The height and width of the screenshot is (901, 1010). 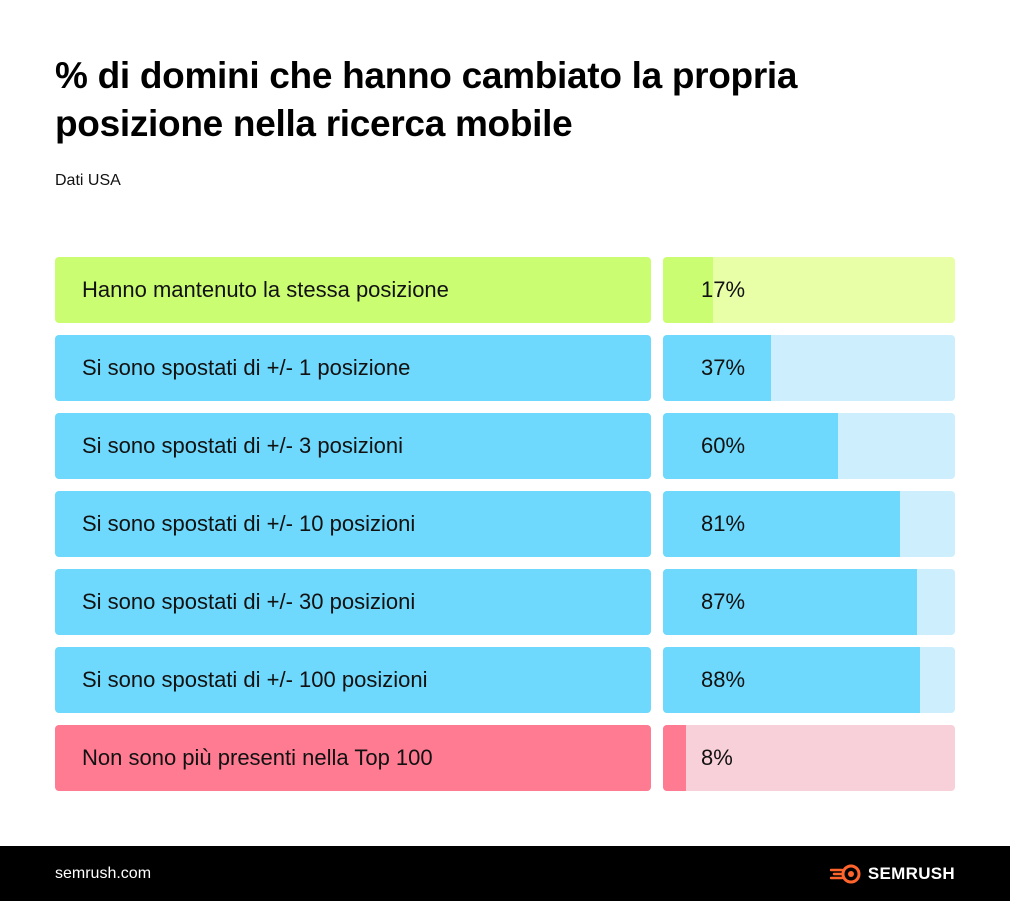 What do you see at coordinates (809, 758) in the screenshot?
I see `bar-track: 8%` at bounding box center [809, 758].